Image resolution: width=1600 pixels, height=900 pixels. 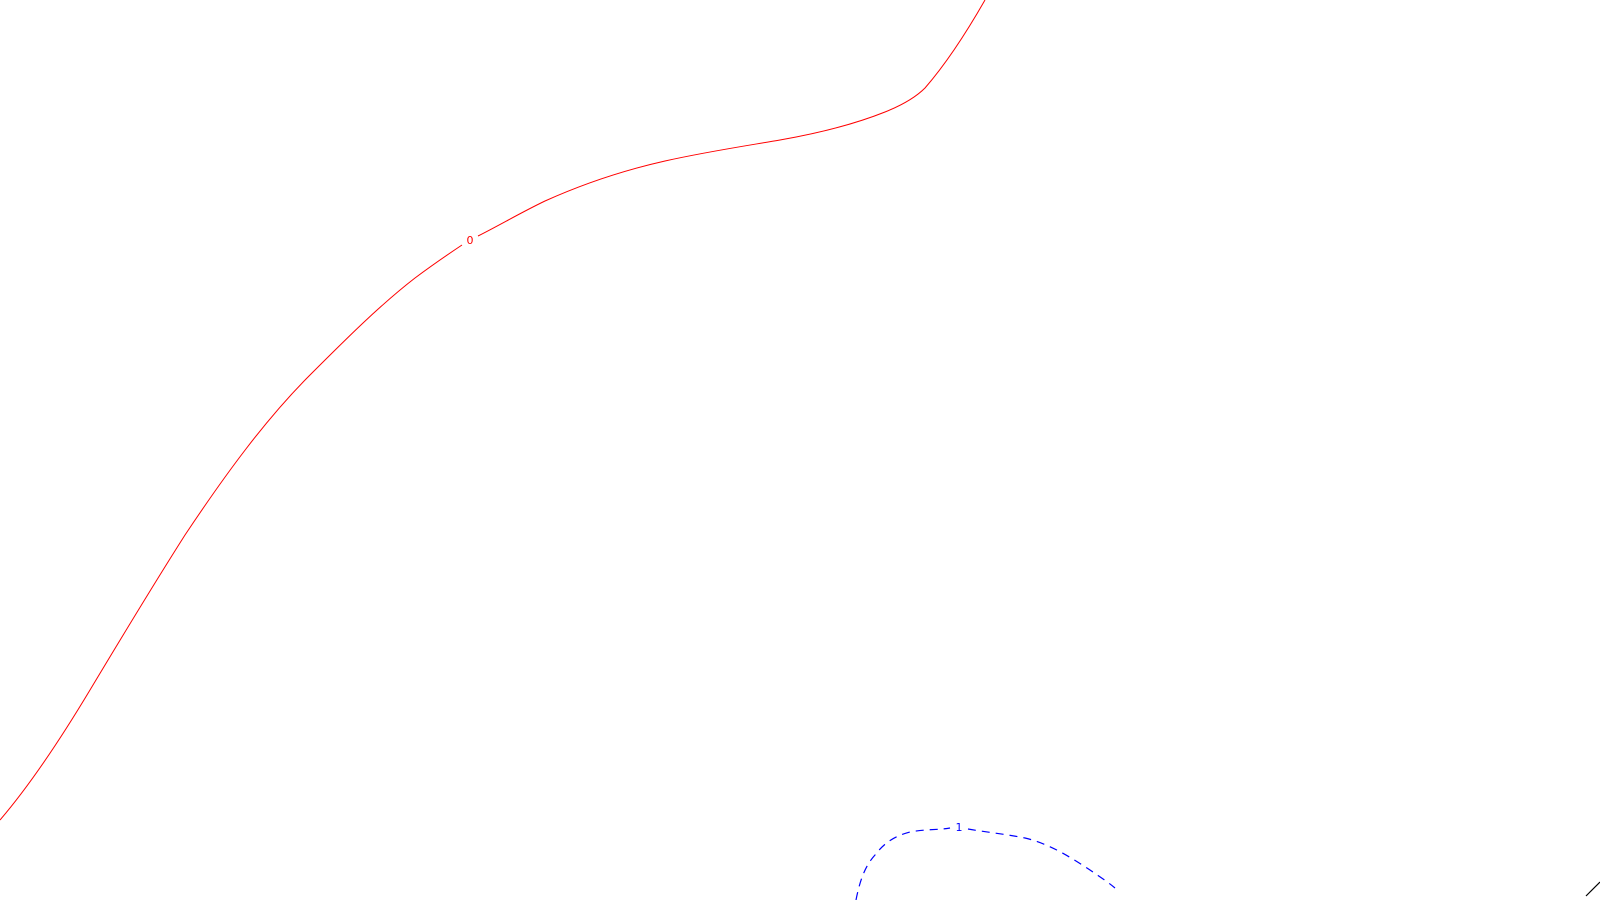 I want to click on contour-label-1: 1, so click(x=959, y=827).